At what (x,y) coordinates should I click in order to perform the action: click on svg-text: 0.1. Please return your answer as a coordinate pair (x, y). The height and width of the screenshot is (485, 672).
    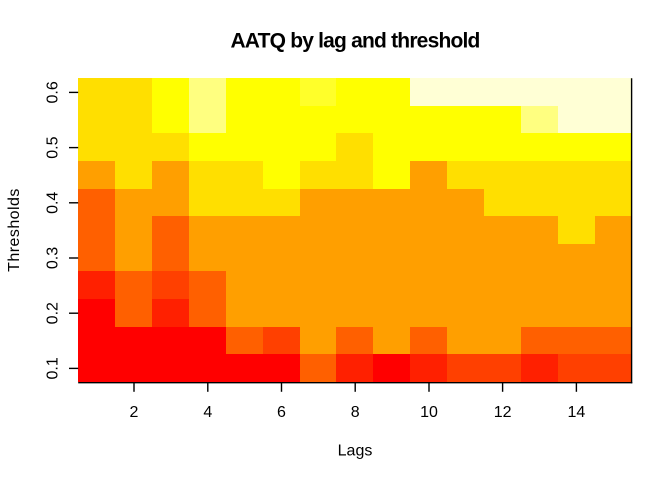
    Looking at the image, I should click on (53, 368).